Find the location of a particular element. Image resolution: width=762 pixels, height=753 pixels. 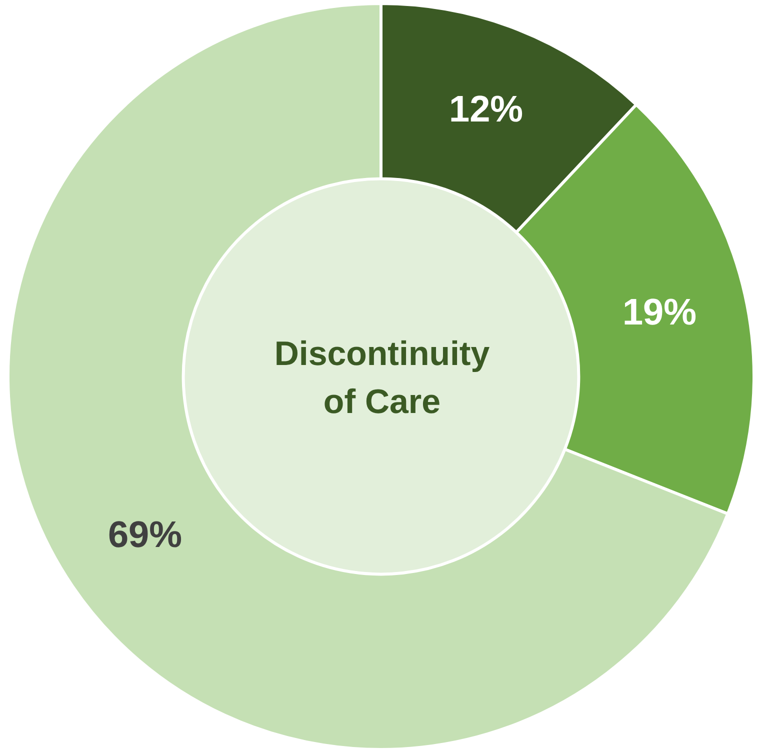

data-label: 19% is located at coordinates (659, 311).